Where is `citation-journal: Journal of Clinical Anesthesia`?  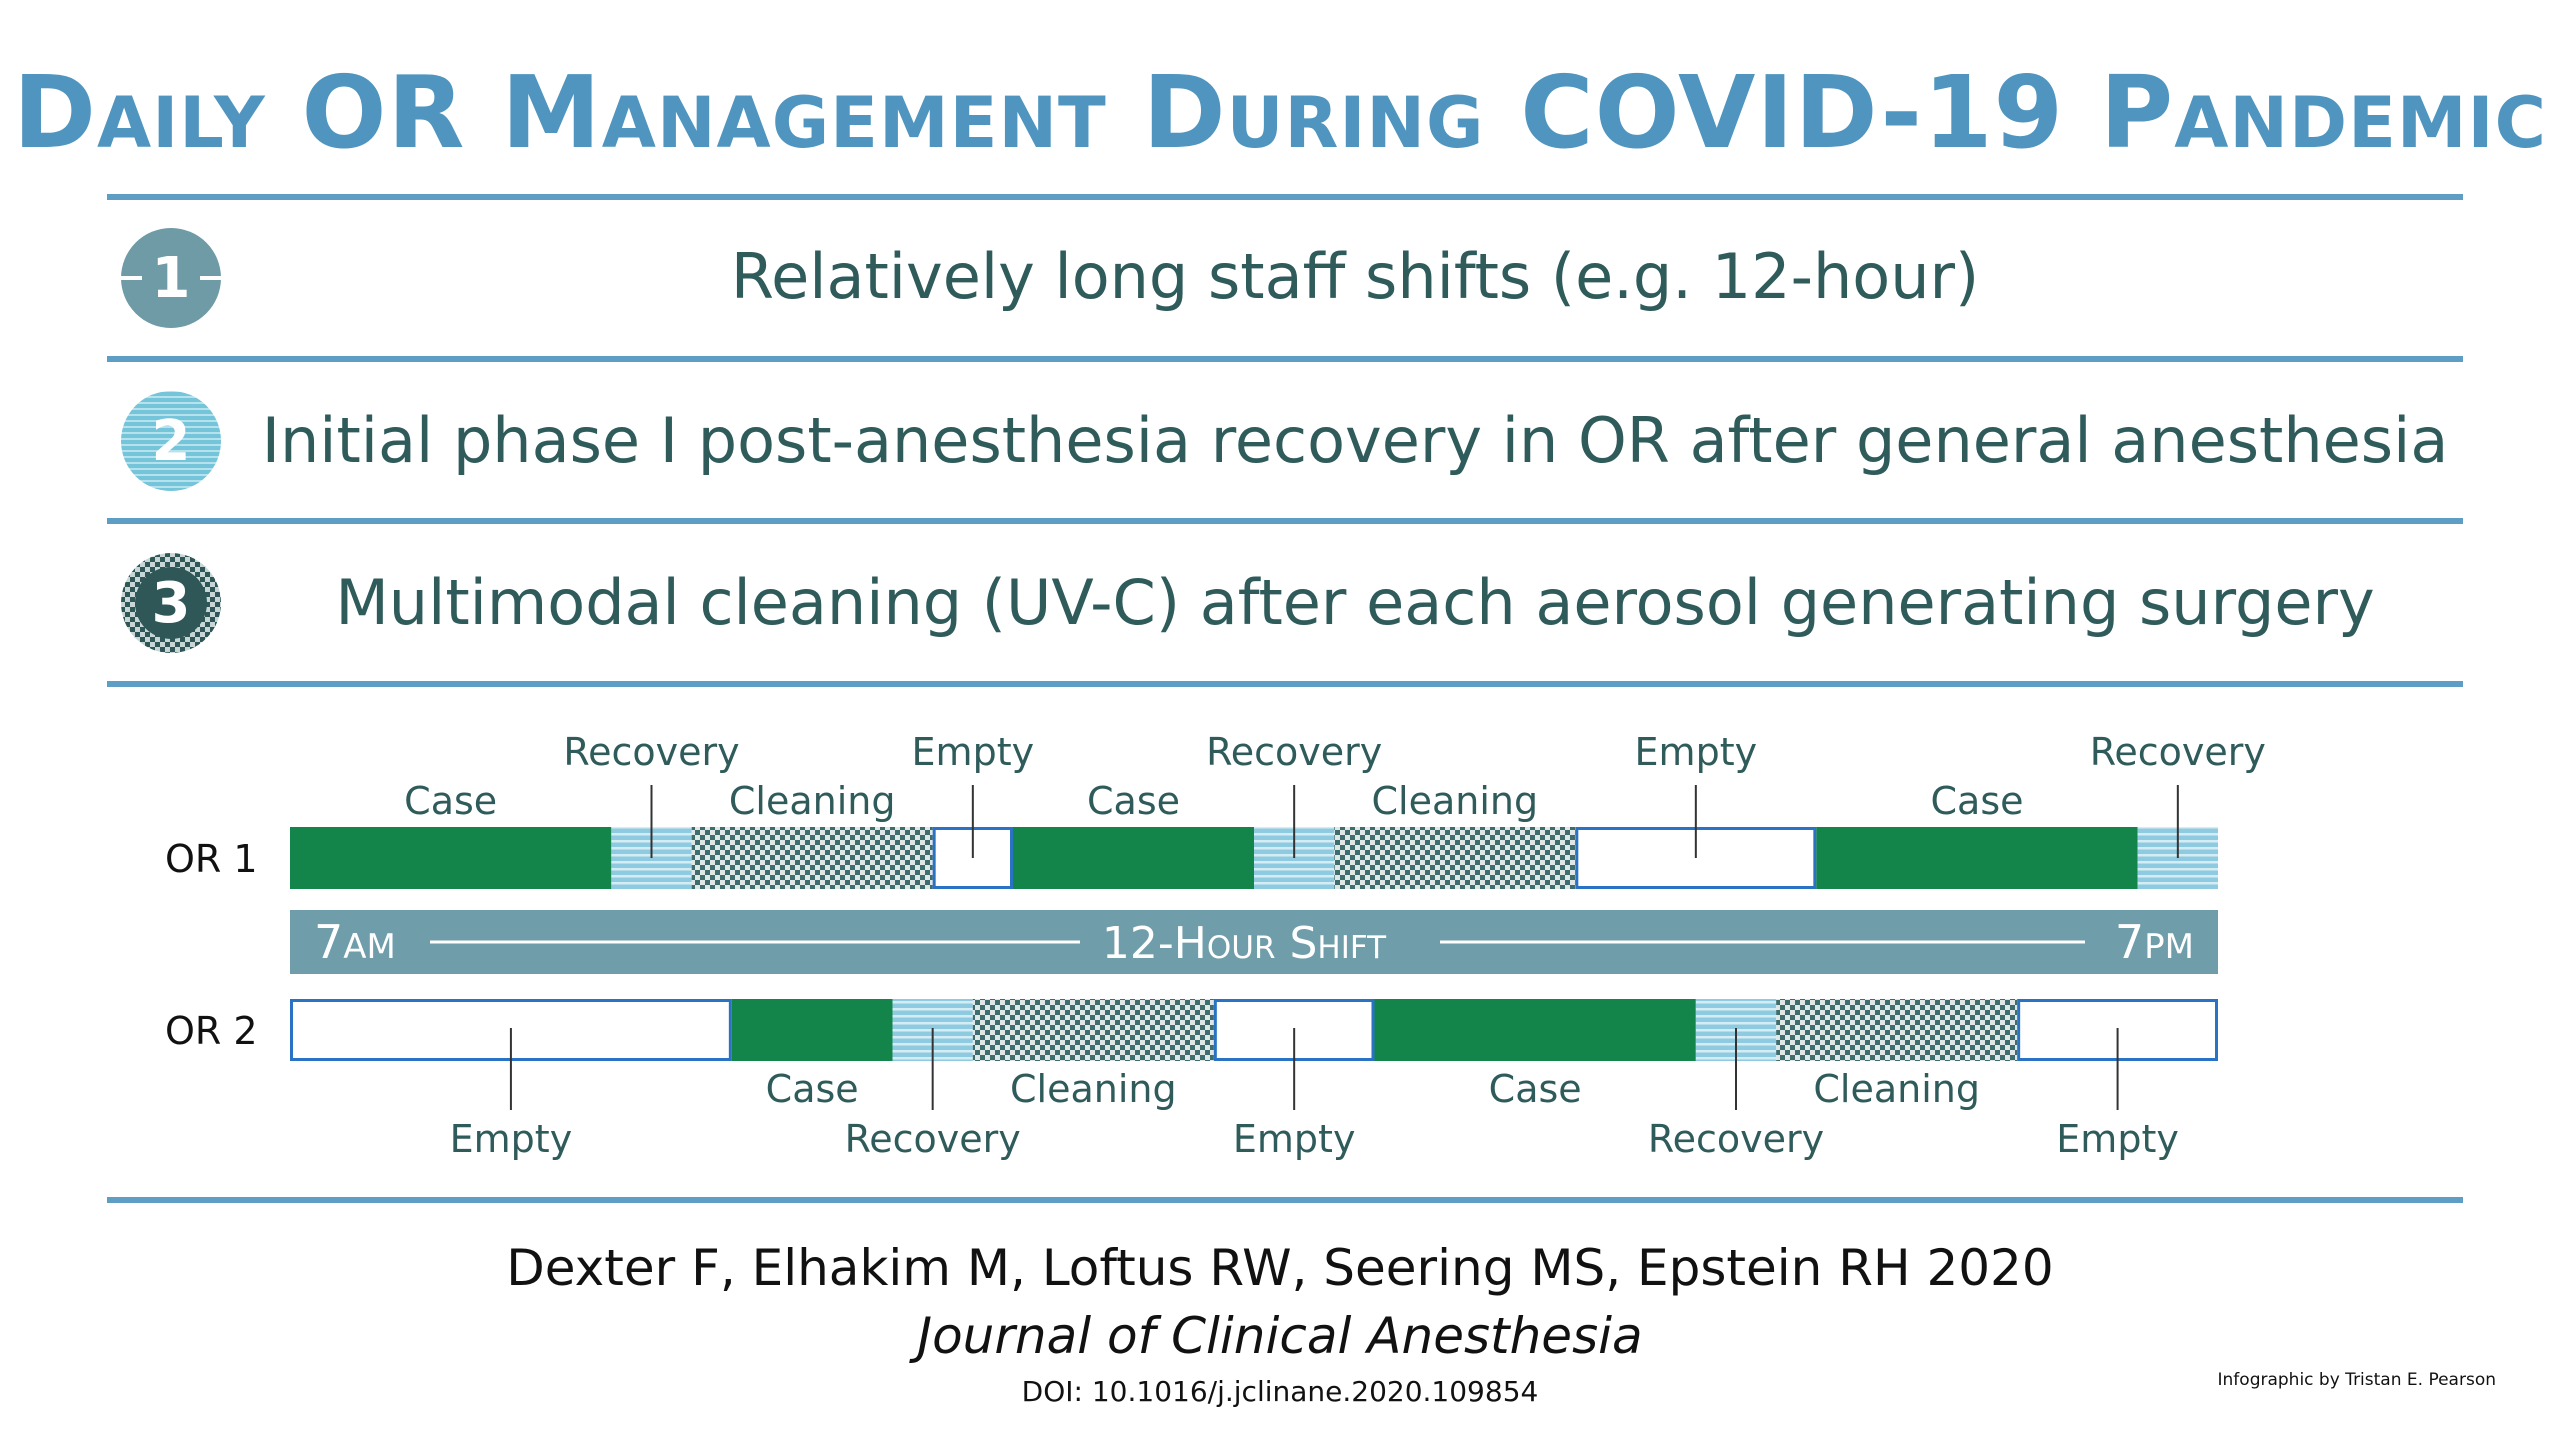 citation-journal: Journal of Clinical Anesthesia is located at coordinates (1280, 1336).